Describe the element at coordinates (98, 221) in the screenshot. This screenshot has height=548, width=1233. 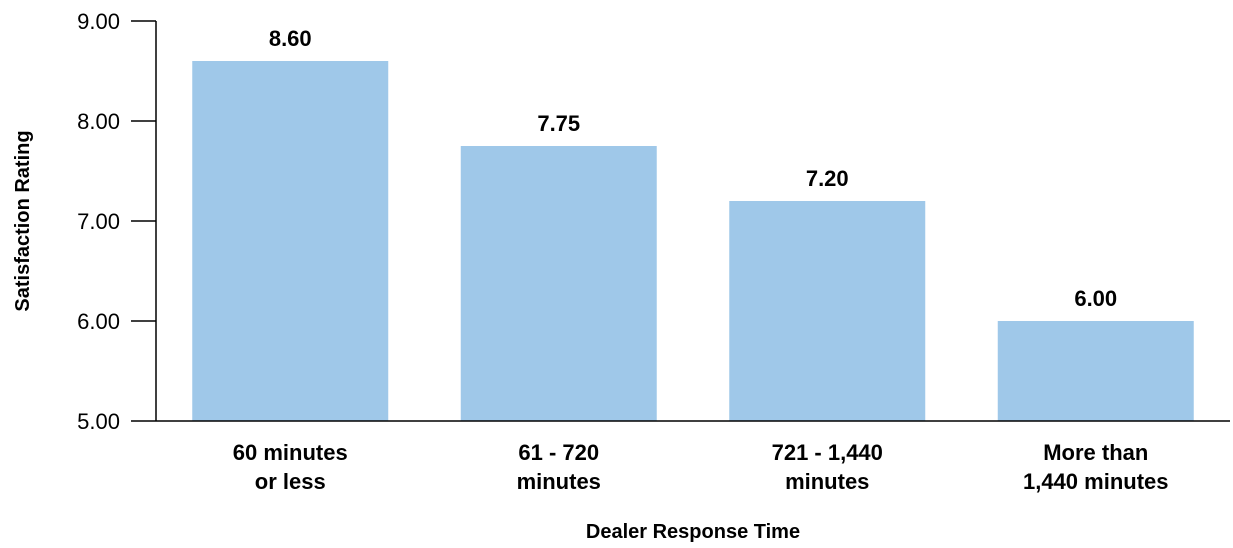
I see `y-tick-label: 7.00` at that location.